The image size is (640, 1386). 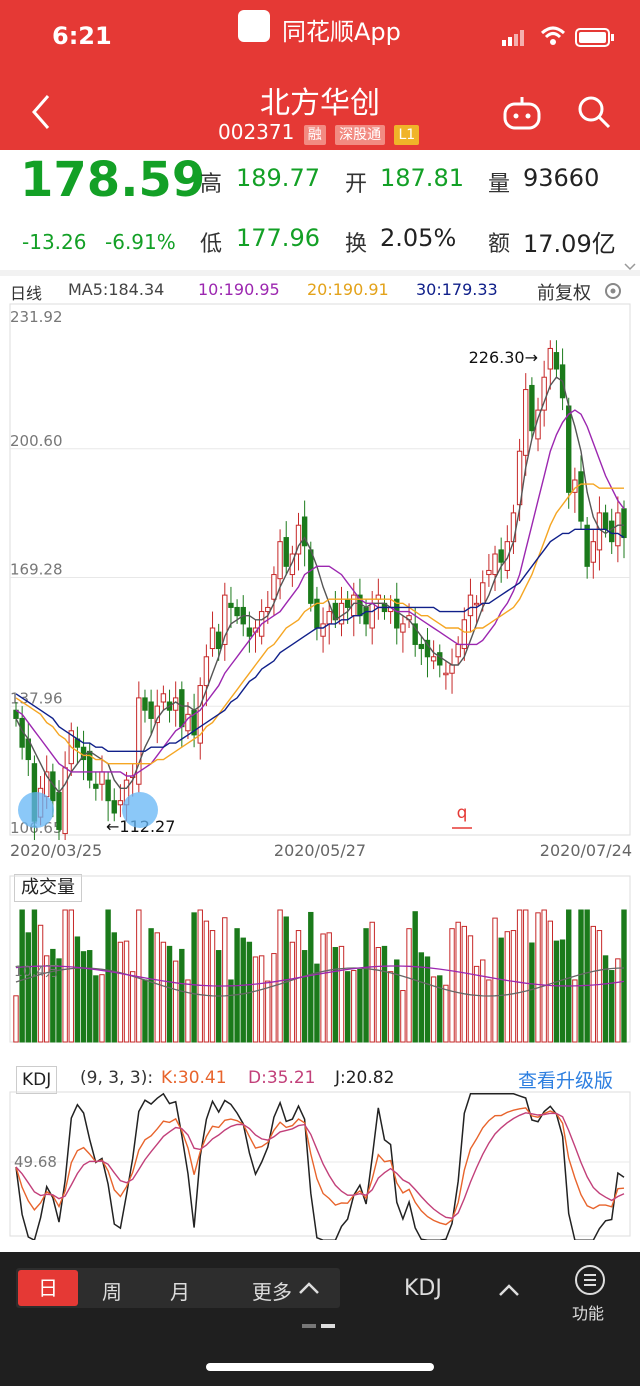 I want to click on volume-label: 量, so click(x=499, y=184).